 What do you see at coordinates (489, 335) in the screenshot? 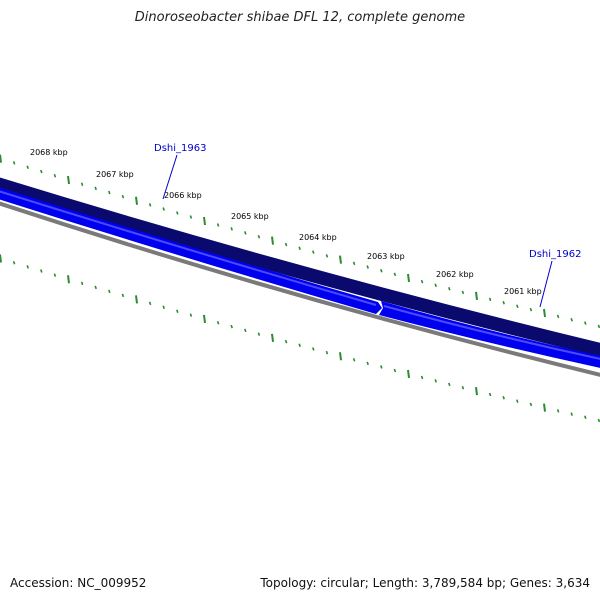
I see `gene-arrow-dshi-1962` at bounding box center [489, 335].